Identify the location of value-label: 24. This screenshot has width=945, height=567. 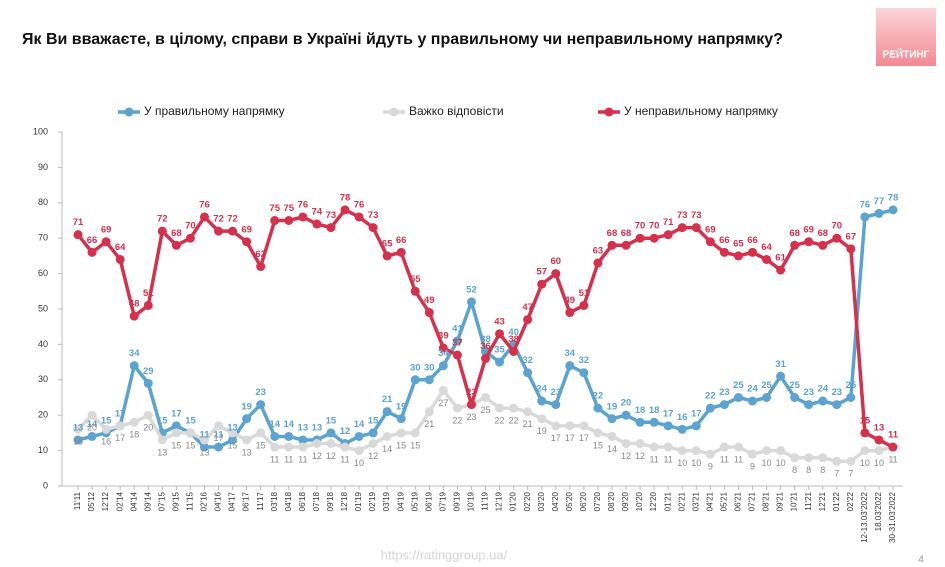
(822, 389).